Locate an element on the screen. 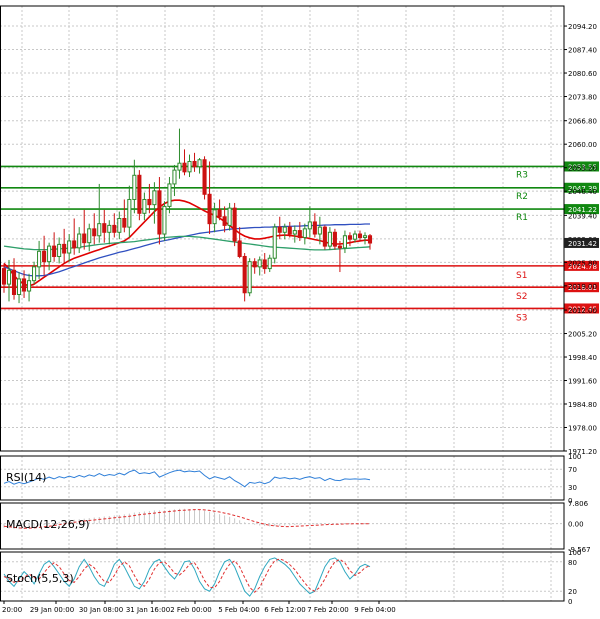 This screenshot has width=600, height=619. rsi-tick-label: 30 is located at coordinates (572, 488).